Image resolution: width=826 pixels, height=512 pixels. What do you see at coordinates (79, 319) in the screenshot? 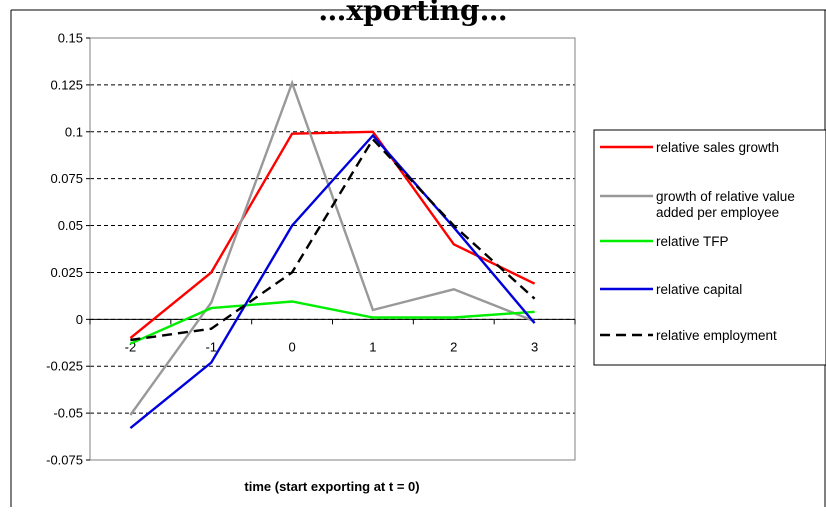
I see `y-tick-label: 0` at bounding box center [79, 319].